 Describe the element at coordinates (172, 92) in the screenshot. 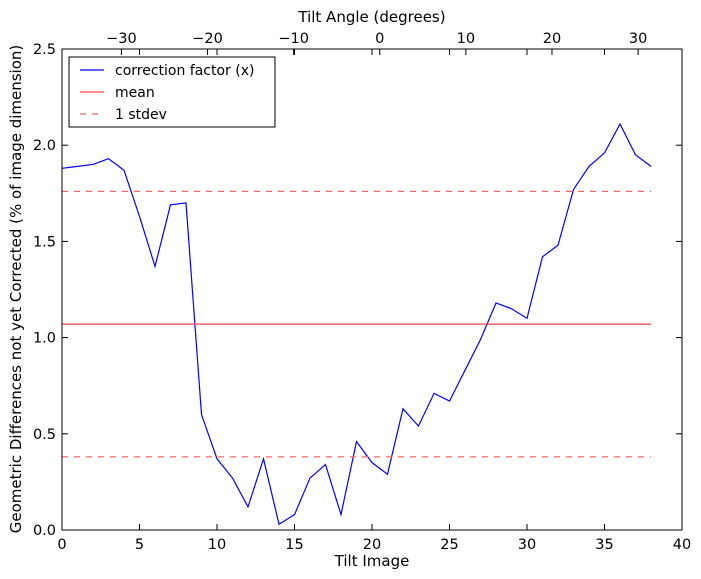

I see `legend: correction factor (x) mean 1 stdev` at that location.